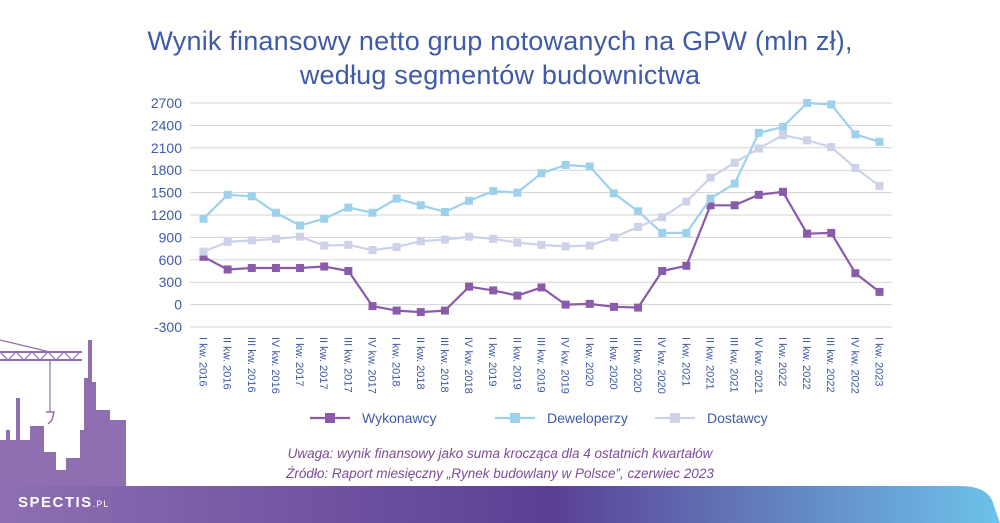  I want to click on x-tick-label: II kw. 2020, so click(613, 363).